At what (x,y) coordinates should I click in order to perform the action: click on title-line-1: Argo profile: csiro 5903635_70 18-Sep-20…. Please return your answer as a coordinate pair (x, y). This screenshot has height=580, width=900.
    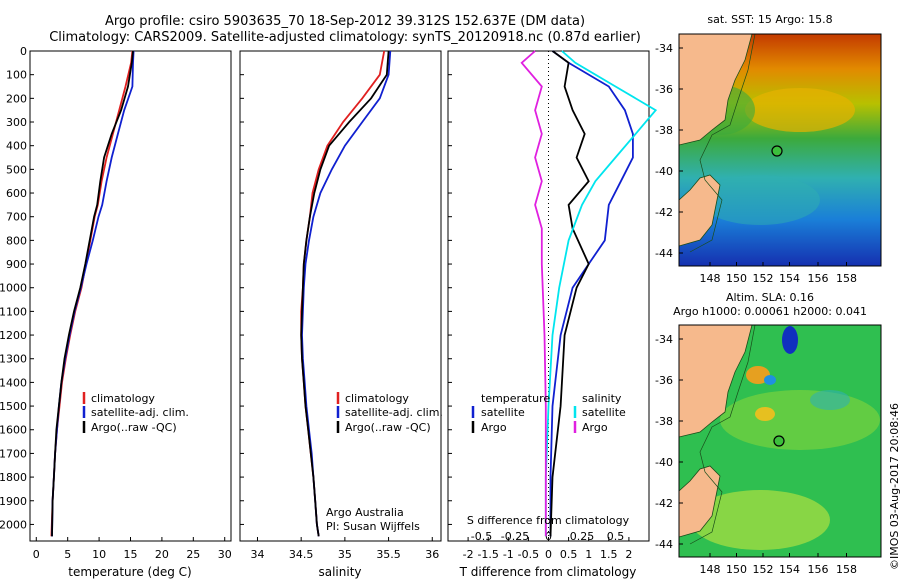
    Looking at the image, I should click on (345, 21).